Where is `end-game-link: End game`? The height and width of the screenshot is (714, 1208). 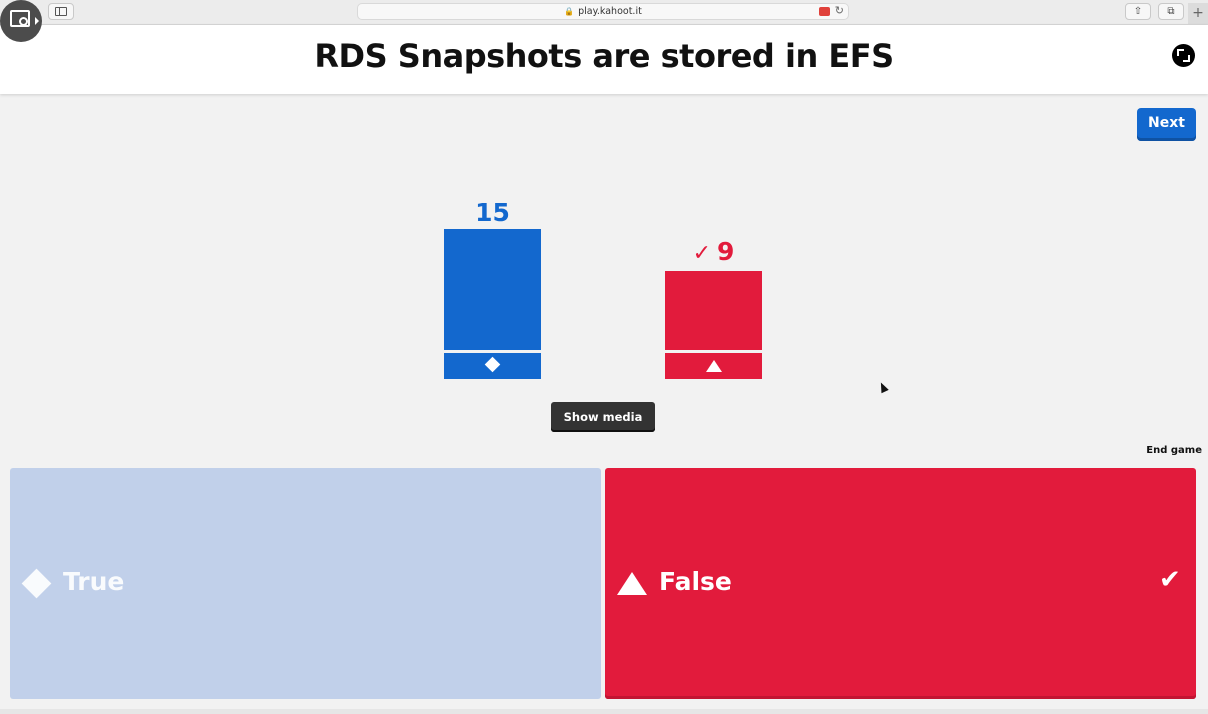
end-game-link: End game is located at coordinates (1174, 450).